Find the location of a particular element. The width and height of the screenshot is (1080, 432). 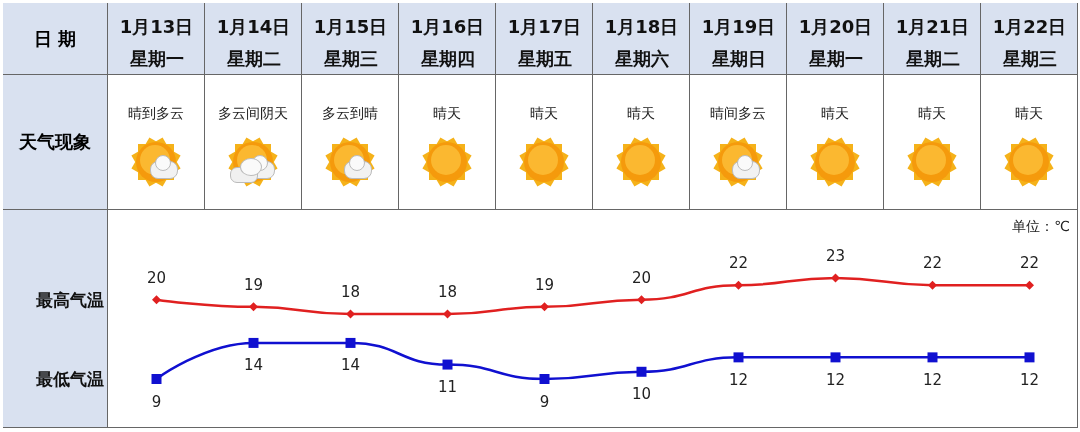

text: 日 期 is located at coordinates (55, 38).